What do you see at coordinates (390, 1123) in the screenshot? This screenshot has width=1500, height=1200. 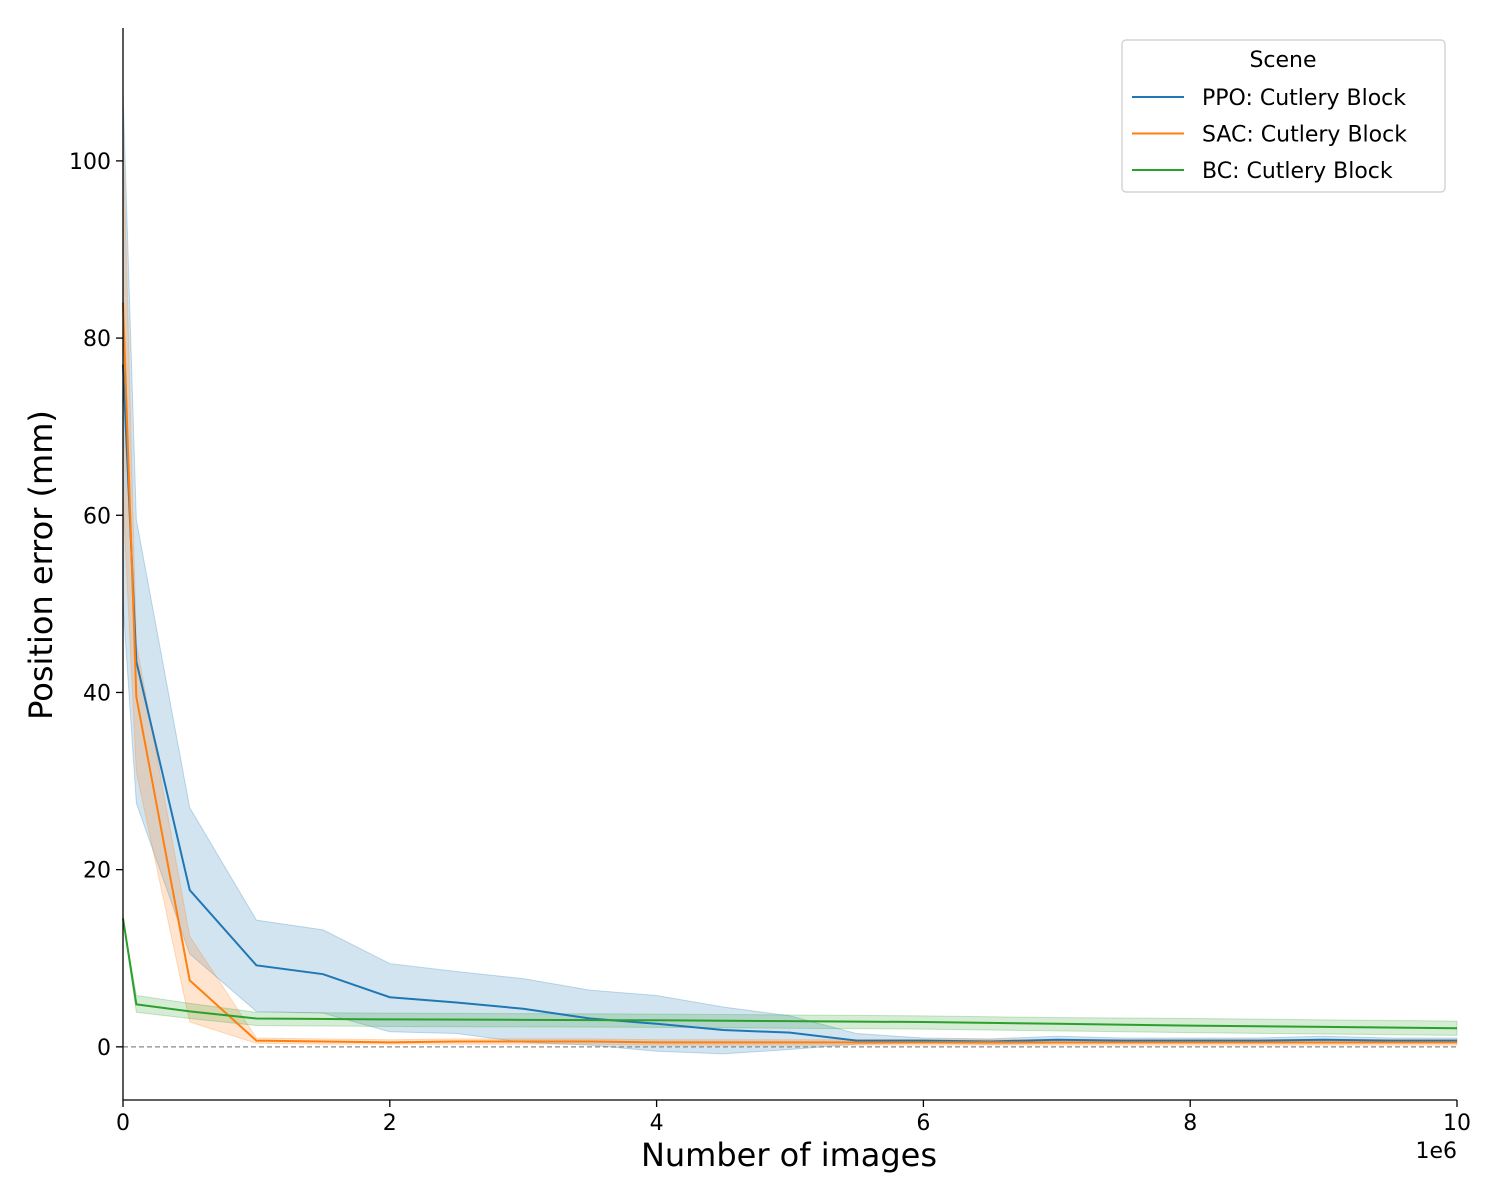 I see `x-tick-label: 2` at bounding box center [390, 1123].